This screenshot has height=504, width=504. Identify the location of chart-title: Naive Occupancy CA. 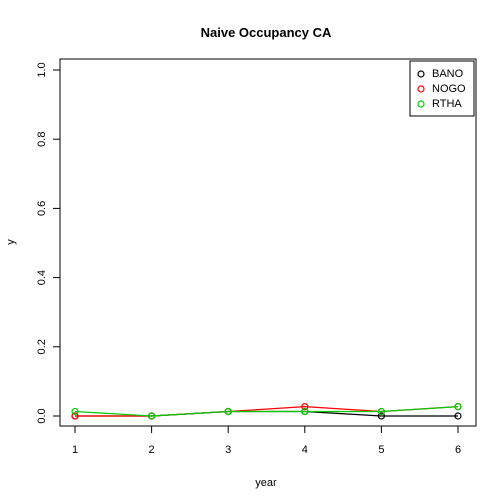
(266, 32).